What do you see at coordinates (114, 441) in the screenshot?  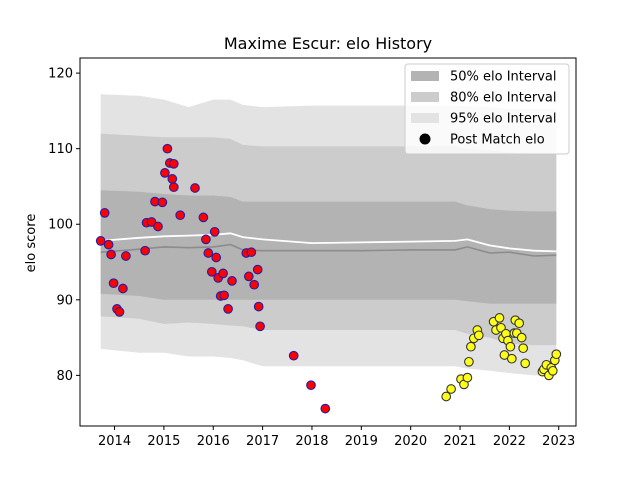 I see `x-tick-label: 2014` at bounding box center [114, 441].